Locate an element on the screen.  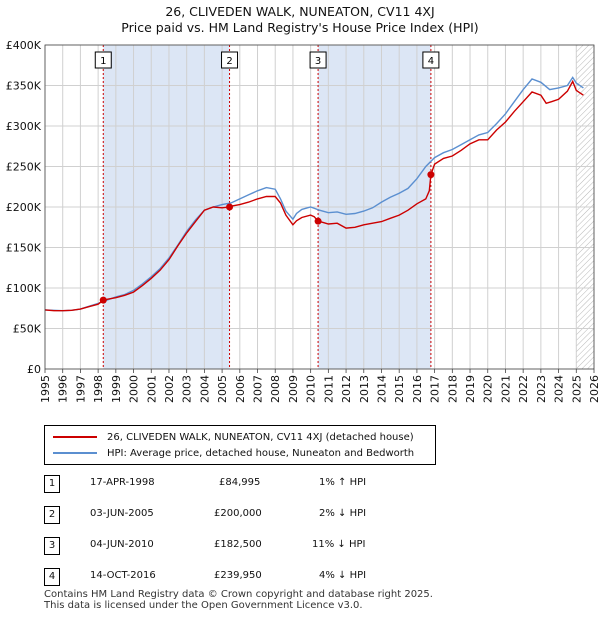
transaction-number-badge: 4 is located at coordinates (52, 577).